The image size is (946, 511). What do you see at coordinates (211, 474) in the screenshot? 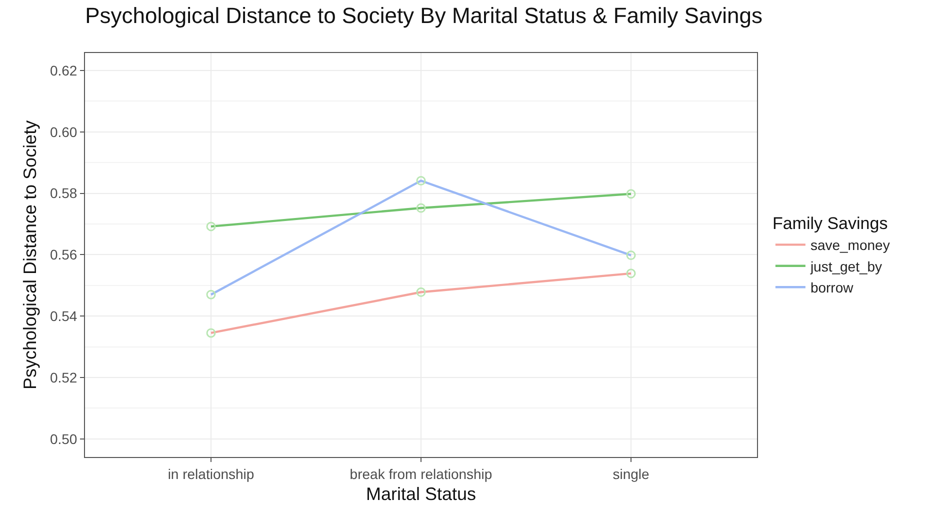
I see `x-tick-label: in relationship` at bounding box center [211, 474].